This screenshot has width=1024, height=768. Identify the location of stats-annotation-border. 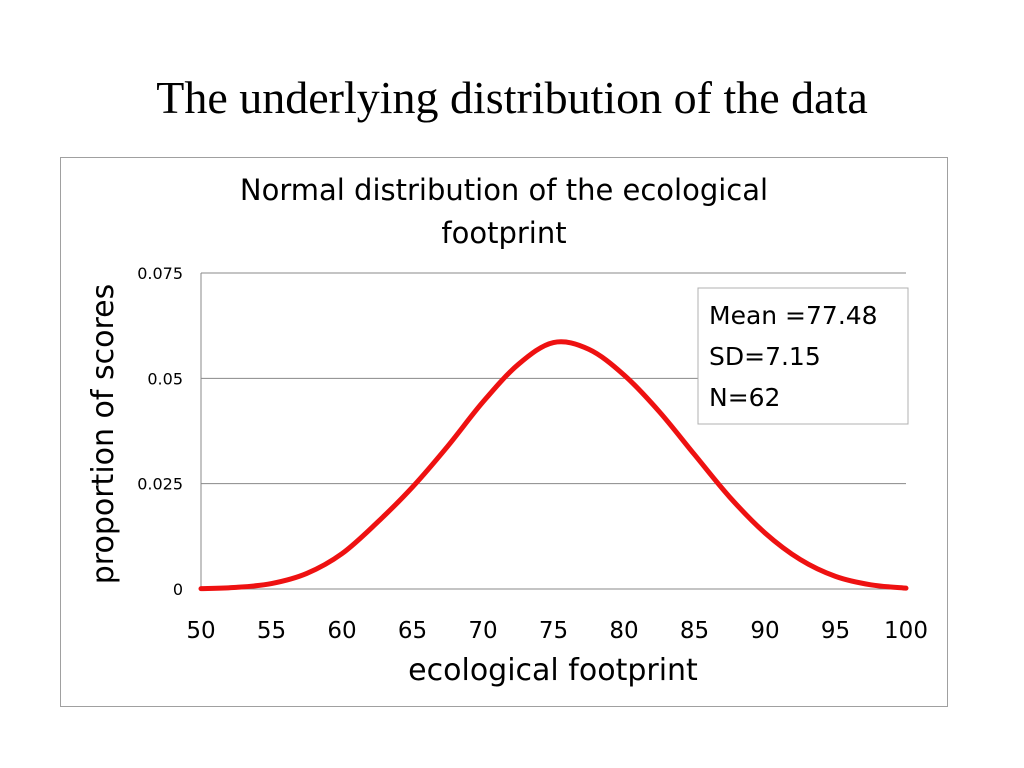
(803, 356).